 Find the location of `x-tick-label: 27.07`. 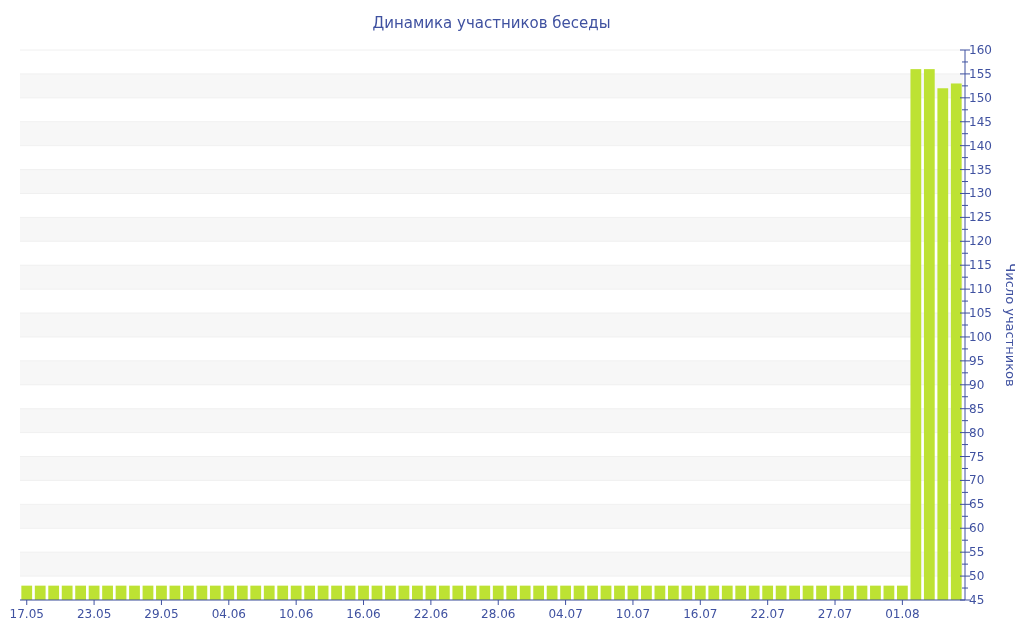

x-tick-label: 27.07 is located at coordinates (835, 614).